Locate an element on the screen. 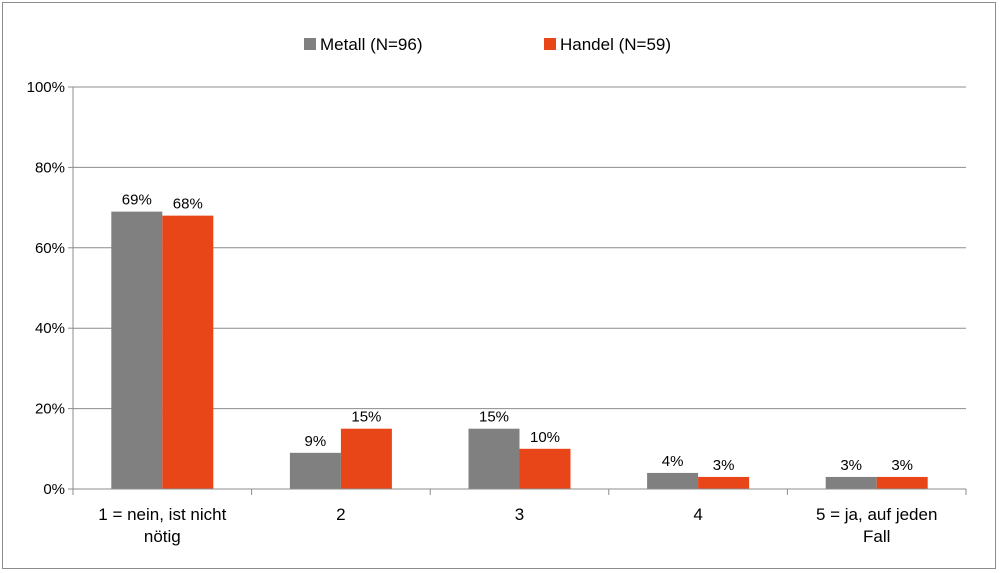 This screenshot has height=573, width=1000. x-tick-label: 4 is located at coordinates (697, 514).